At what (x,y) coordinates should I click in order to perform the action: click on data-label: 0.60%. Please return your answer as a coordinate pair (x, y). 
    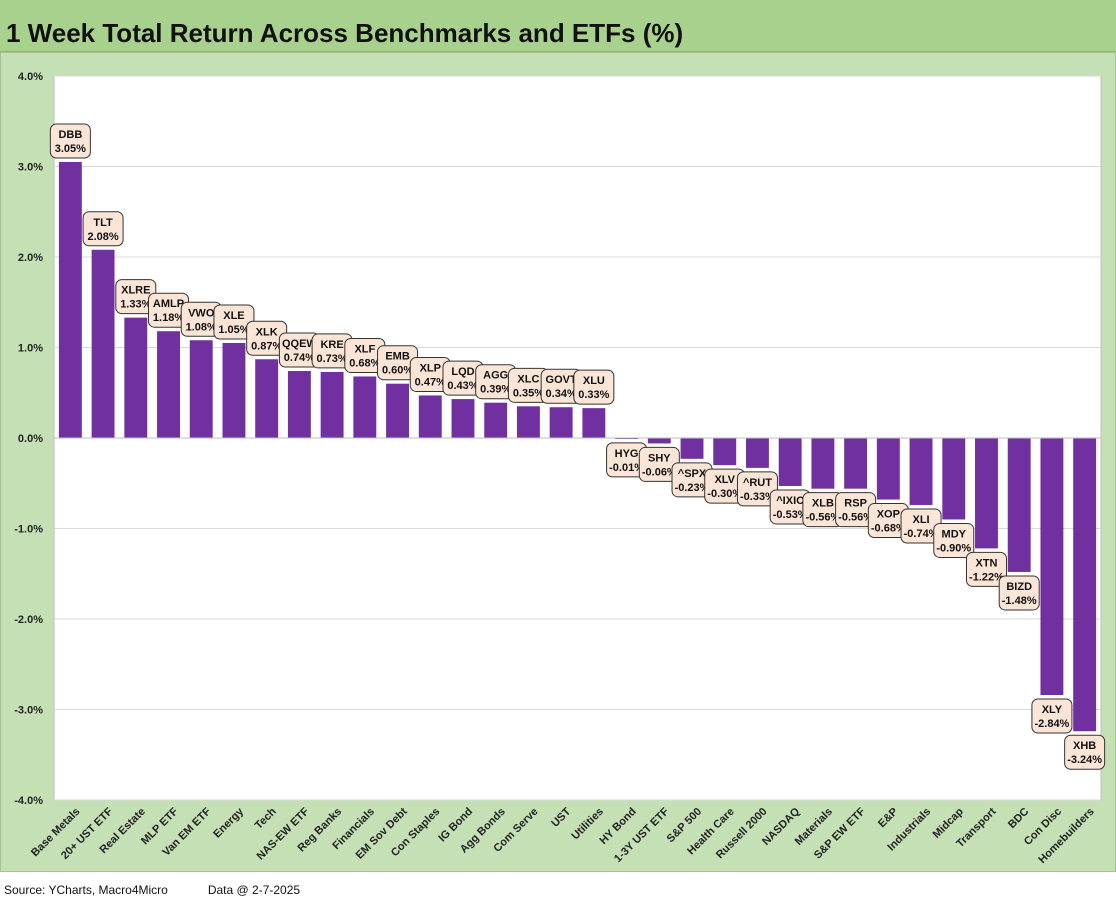
    Looking at the image, I should click on (397, 371).